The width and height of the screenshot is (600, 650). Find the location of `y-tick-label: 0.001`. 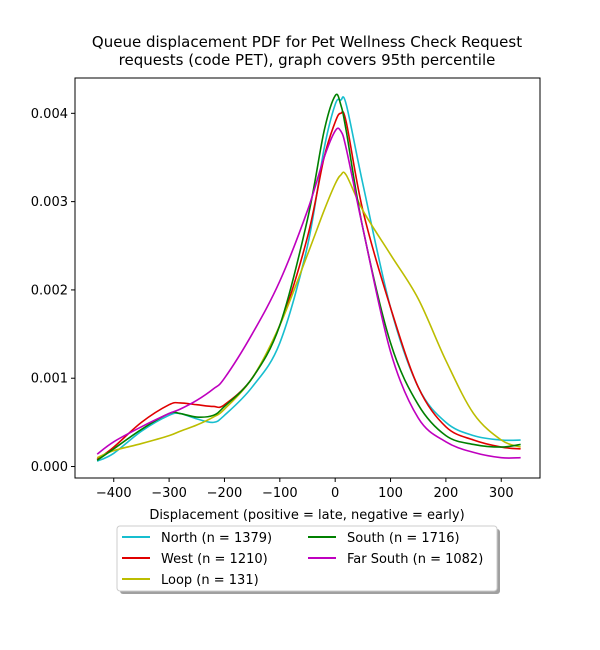

y-tick-label: 0.001 is located at coordinates (49, 379).